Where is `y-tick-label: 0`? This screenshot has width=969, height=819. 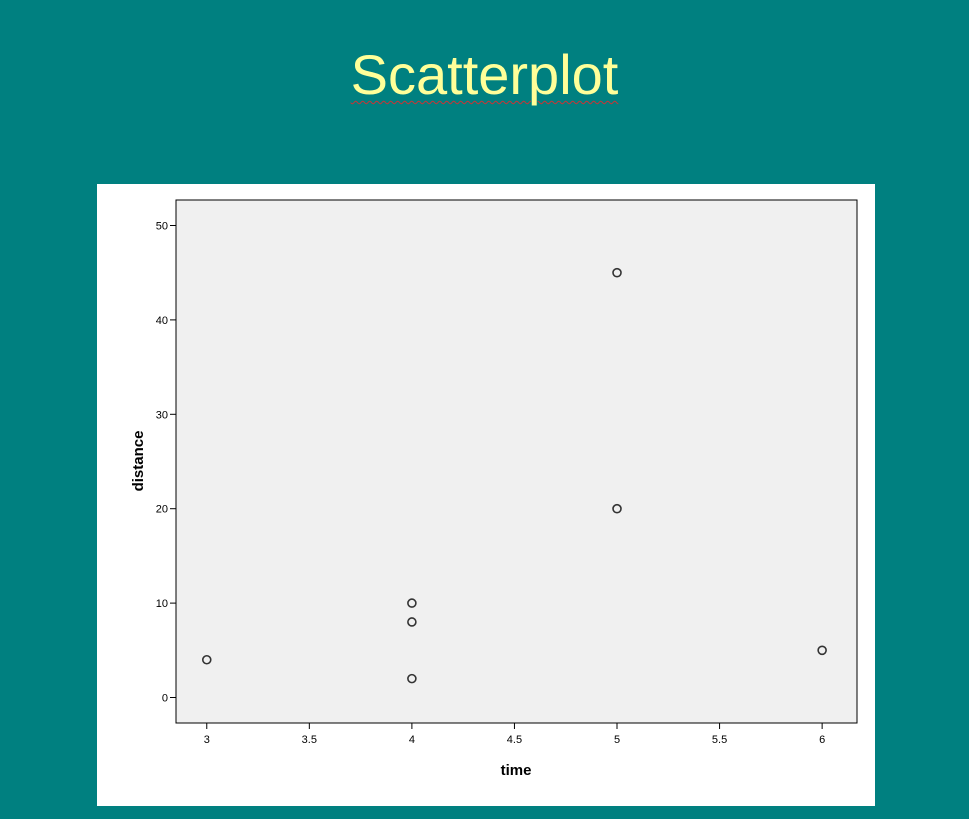 y-tick-label: 0 is located at coordinates (165, 699).